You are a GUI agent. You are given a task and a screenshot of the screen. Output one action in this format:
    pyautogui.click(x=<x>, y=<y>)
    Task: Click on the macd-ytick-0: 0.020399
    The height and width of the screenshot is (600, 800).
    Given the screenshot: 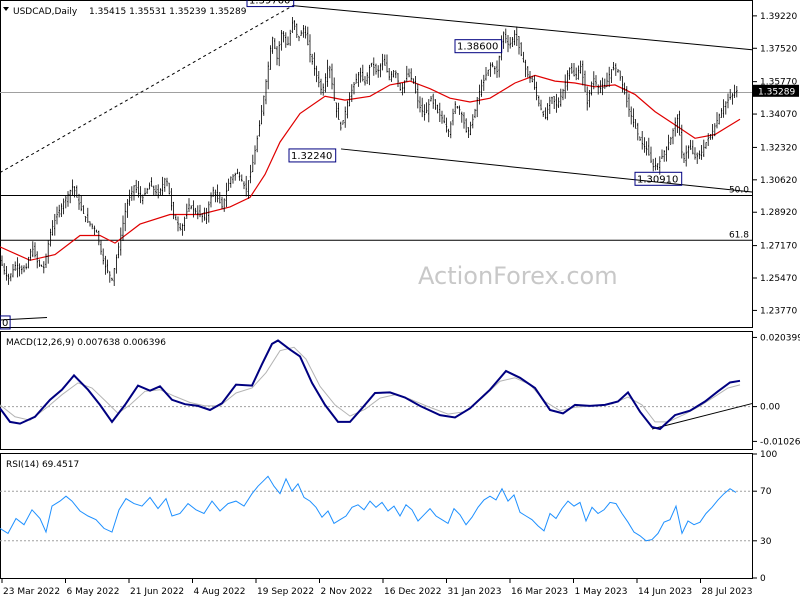 What is the action you would take?
    pyautogui.click(x=780, y=338)
    